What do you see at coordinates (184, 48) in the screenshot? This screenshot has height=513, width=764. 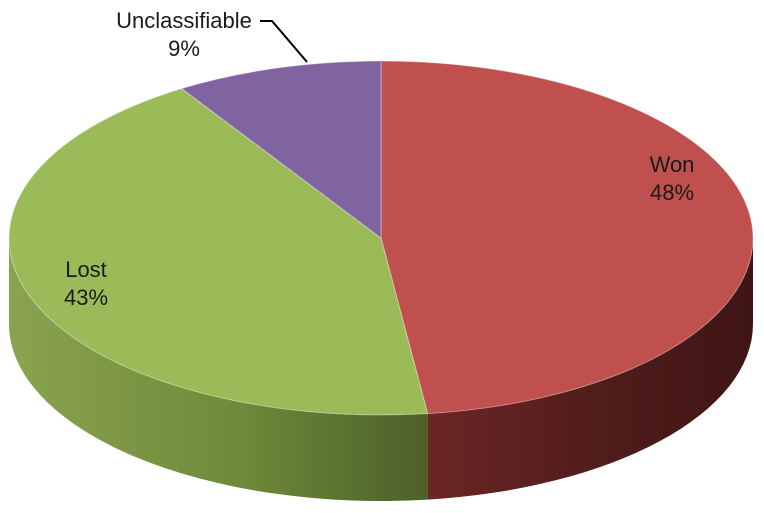 I see `data-label-percent: 9%` at bounding box center [184, 48].